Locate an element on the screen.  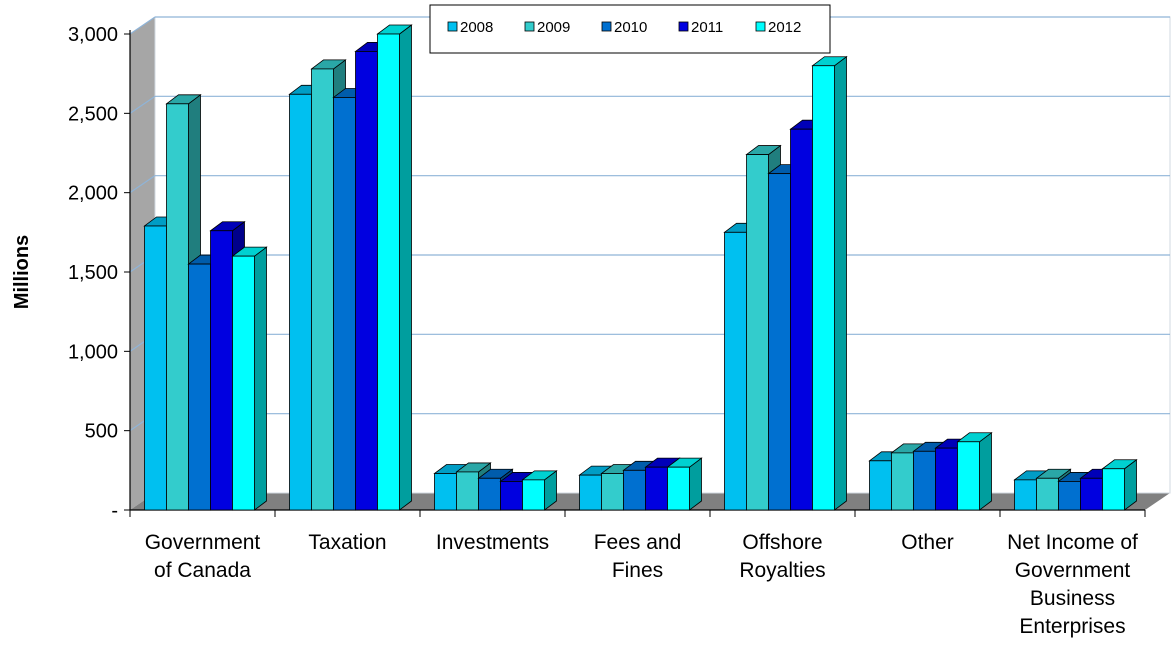
legend-swatch-2009 is located at coordinates (529, 26).